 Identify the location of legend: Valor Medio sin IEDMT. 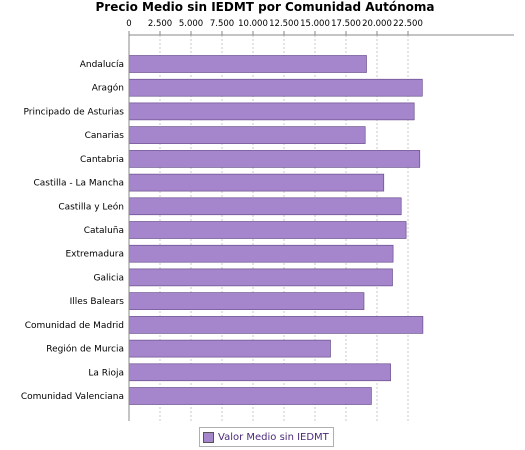
(266, 437).